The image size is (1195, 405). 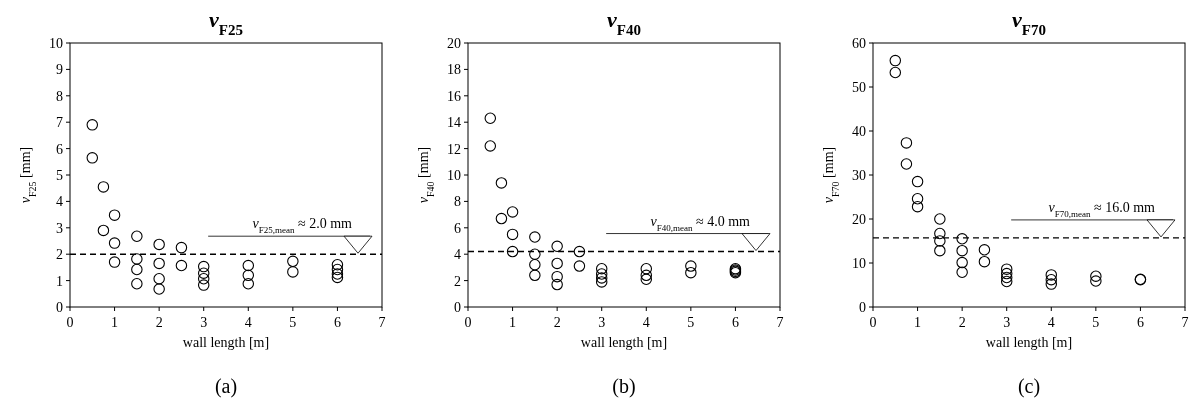 I want to click on y-tick-label: 18, so click(x=454, y=70).